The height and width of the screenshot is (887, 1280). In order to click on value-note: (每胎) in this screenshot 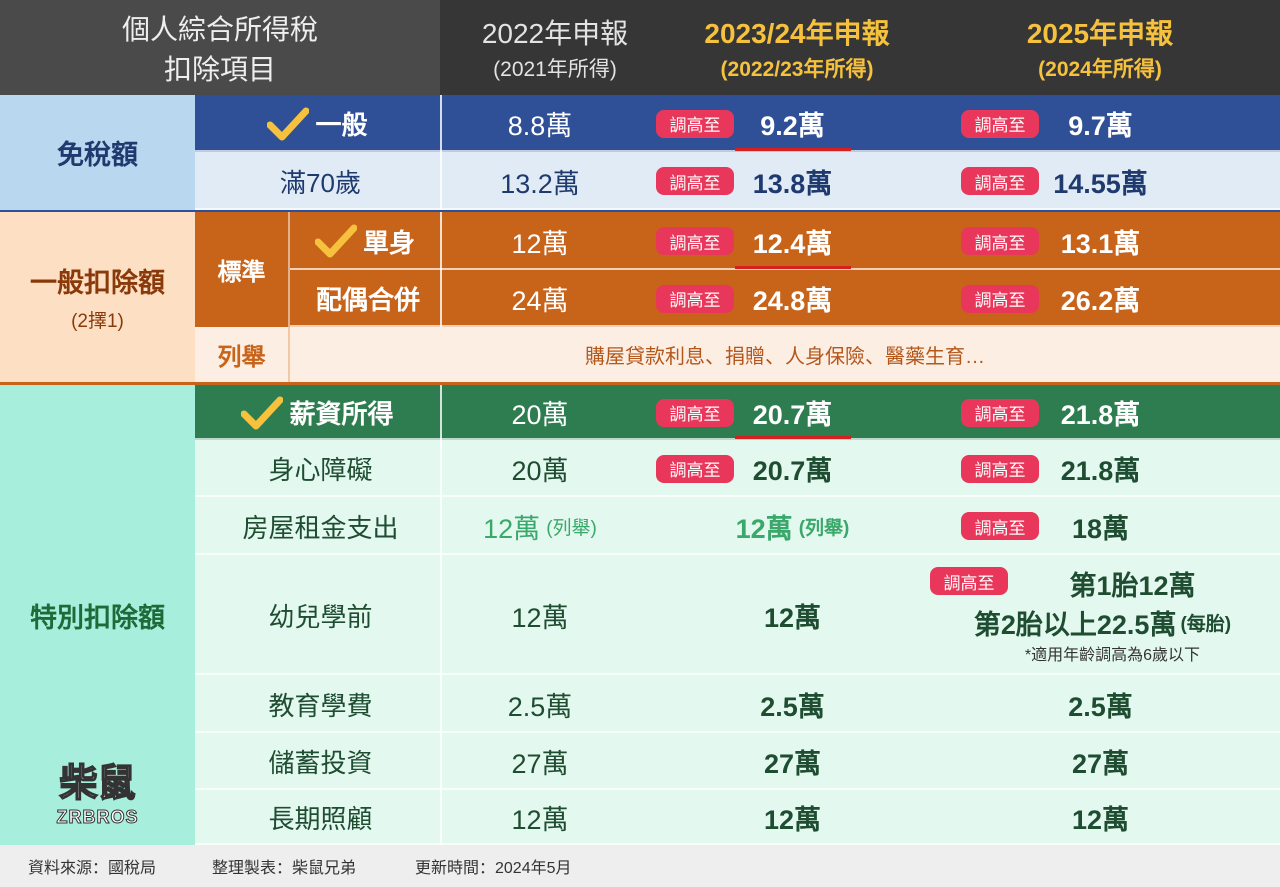, I will do `click(1206, 624)`.